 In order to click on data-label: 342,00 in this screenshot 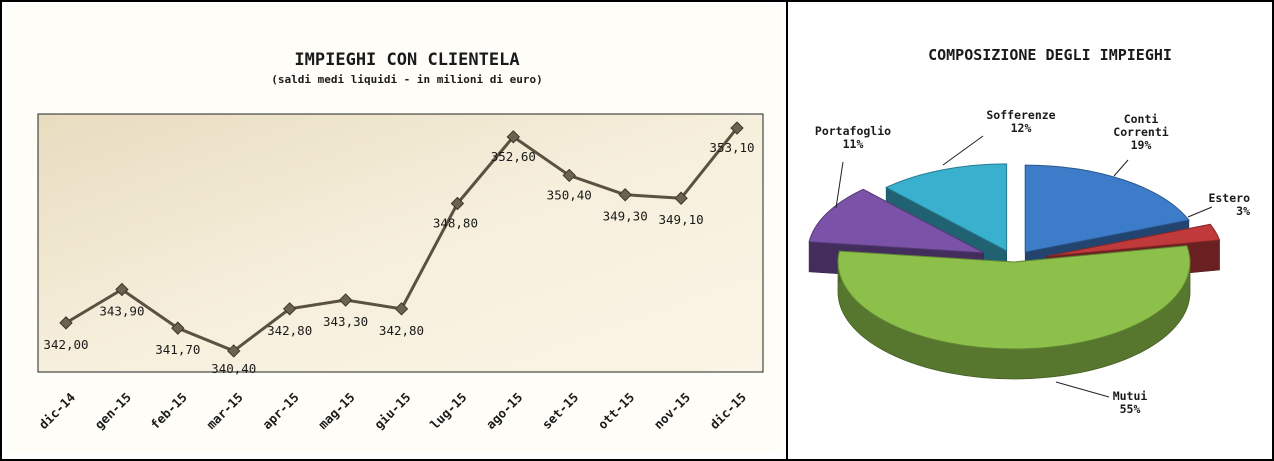, I will do `click(65, 344)`.